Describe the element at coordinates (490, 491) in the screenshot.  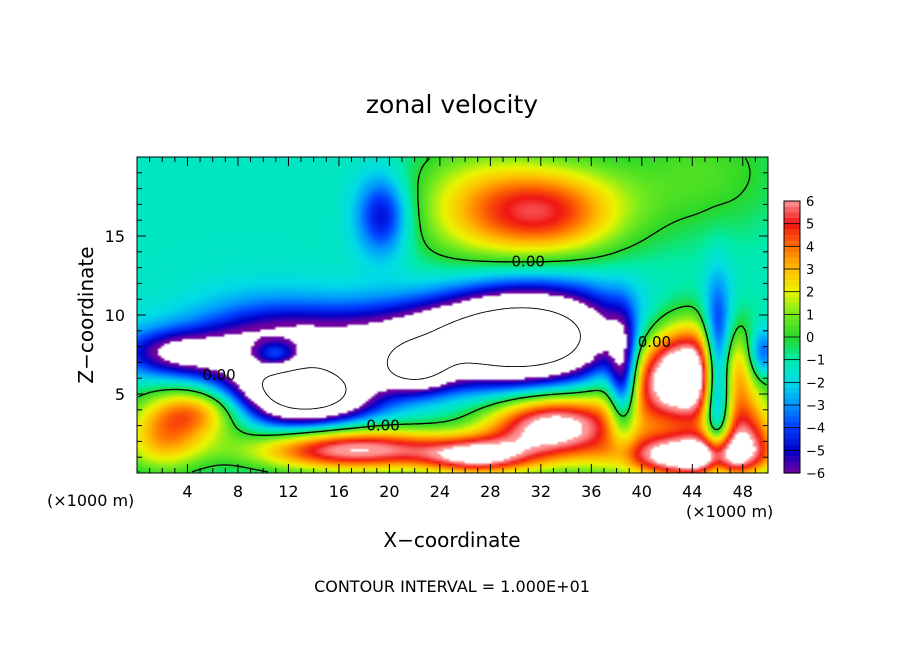
I see `x-tick-label: 28` at that location.